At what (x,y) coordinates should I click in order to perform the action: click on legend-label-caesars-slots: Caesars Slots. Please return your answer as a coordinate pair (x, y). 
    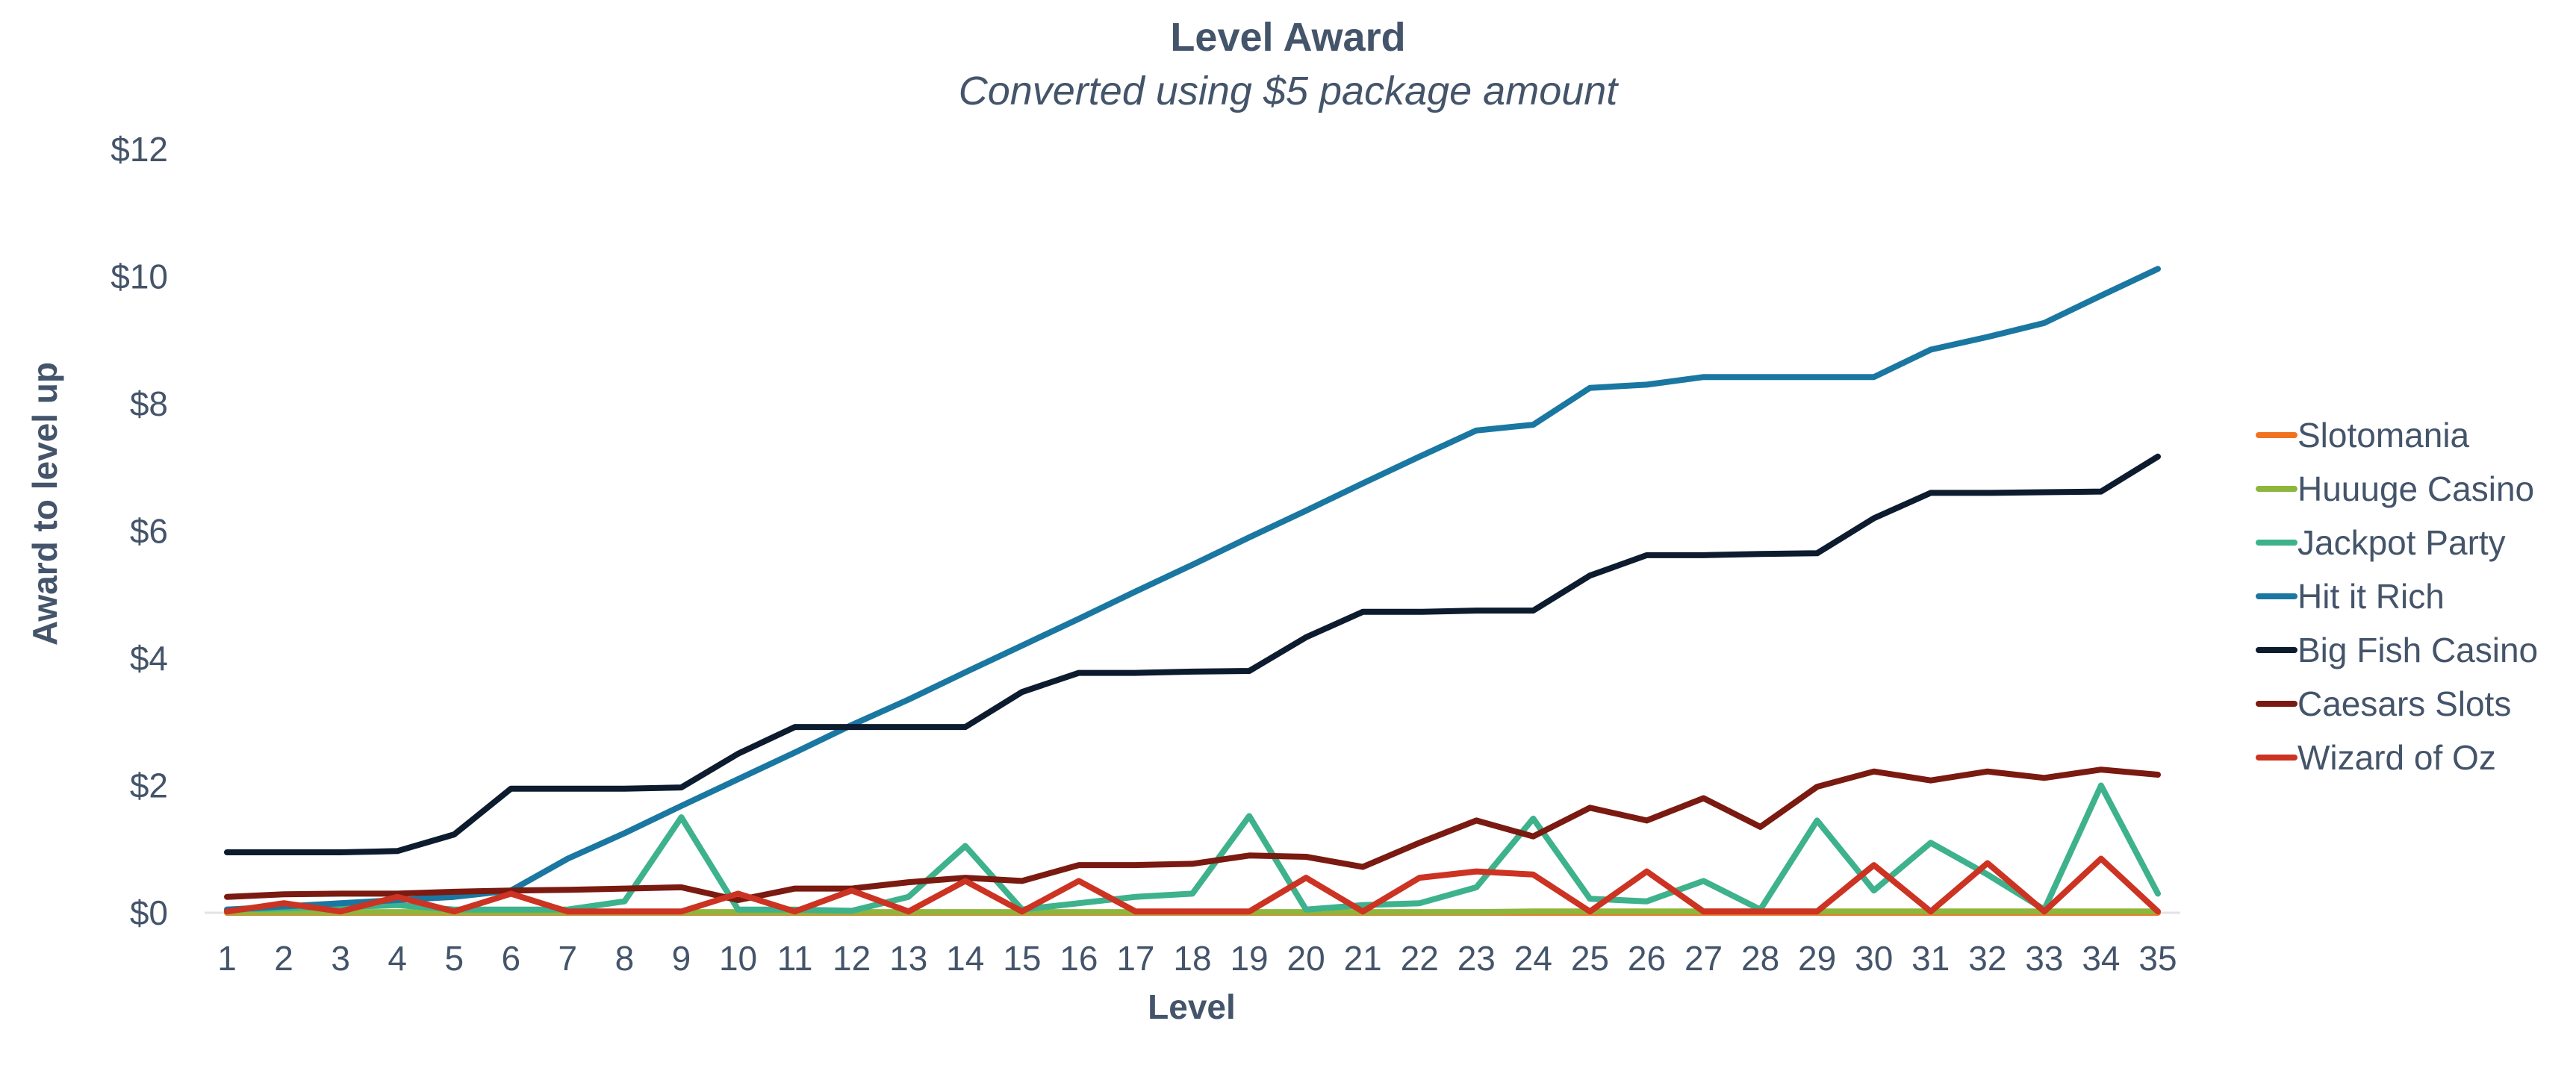
    Looking at the image, I should click on (2404, 703).